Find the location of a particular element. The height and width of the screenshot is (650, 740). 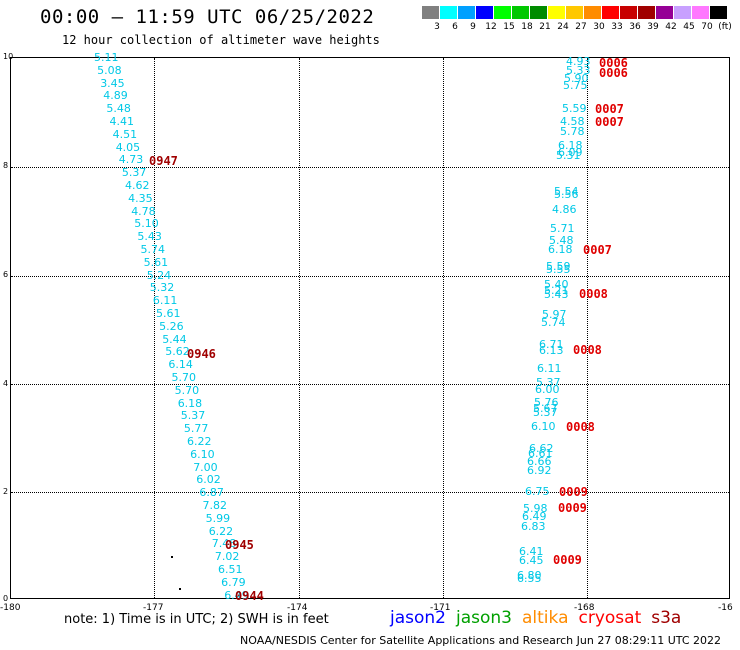

satellite-legend: jason2 jason3 altika cryosat s3a is located at coordinates (540, 618).